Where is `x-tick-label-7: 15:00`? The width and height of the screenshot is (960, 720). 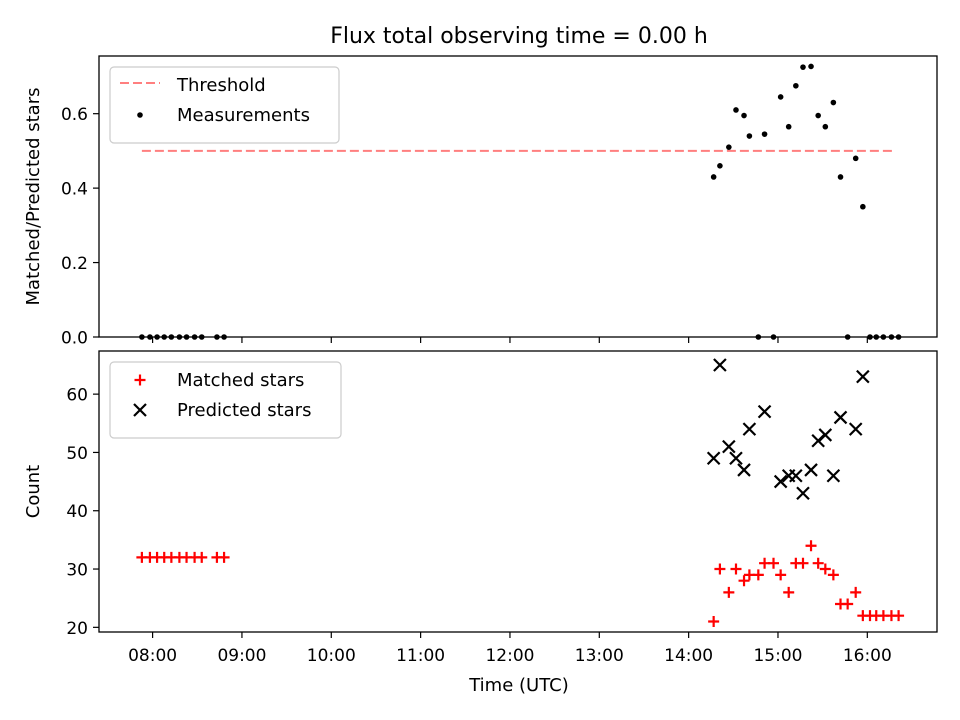 x-tick-label-7: 15:00 is located at coordinates (777, 656).